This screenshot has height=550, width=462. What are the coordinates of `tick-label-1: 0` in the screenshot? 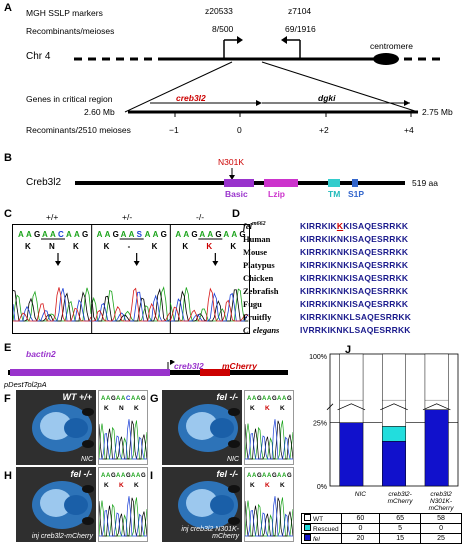 It's located at (239, 130).